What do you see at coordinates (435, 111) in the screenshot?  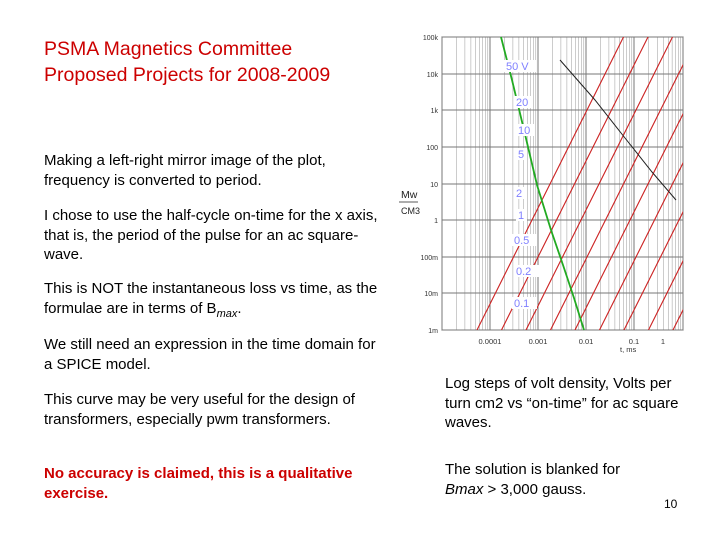 I see `y-tick-label: 1k` at bounding box center [435, 111].